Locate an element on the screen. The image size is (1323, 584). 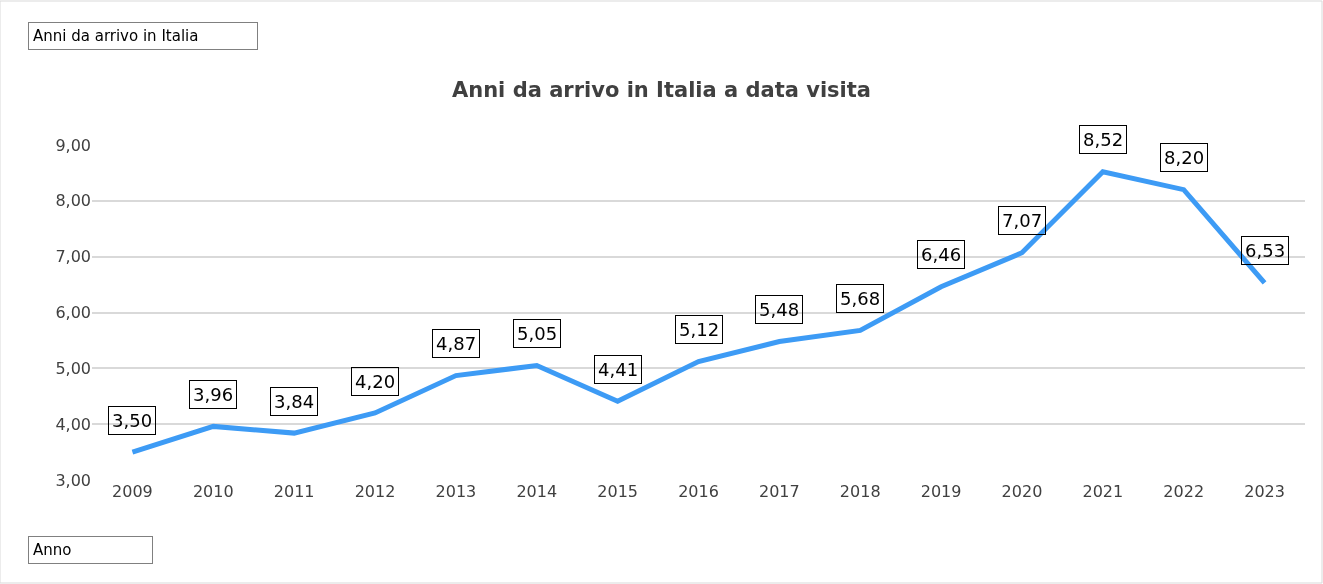
x-tick-label: 2010 is located at coordinates (213, 491).